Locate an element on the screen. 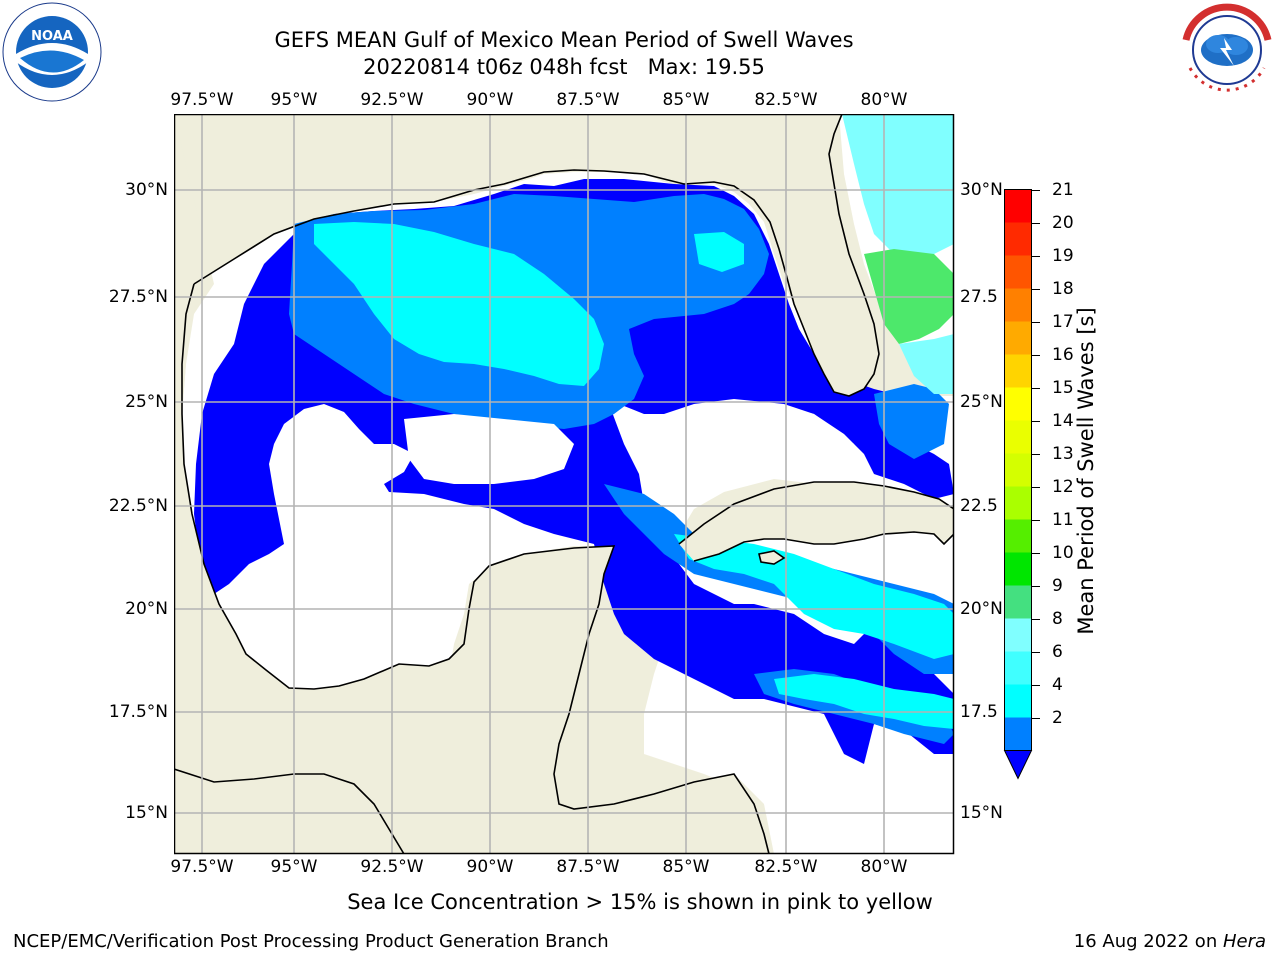 This screenshot has width=1280, height=960. lat-tick-label-left: 20°N is located at coordinates (146, 609).